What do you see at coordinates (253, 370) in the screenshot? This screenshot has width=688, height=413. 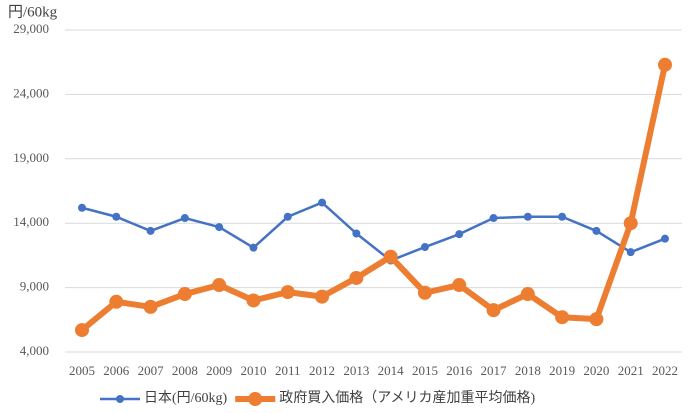 I see `x-tick-label: 2010` at bounding box center [253, 370].